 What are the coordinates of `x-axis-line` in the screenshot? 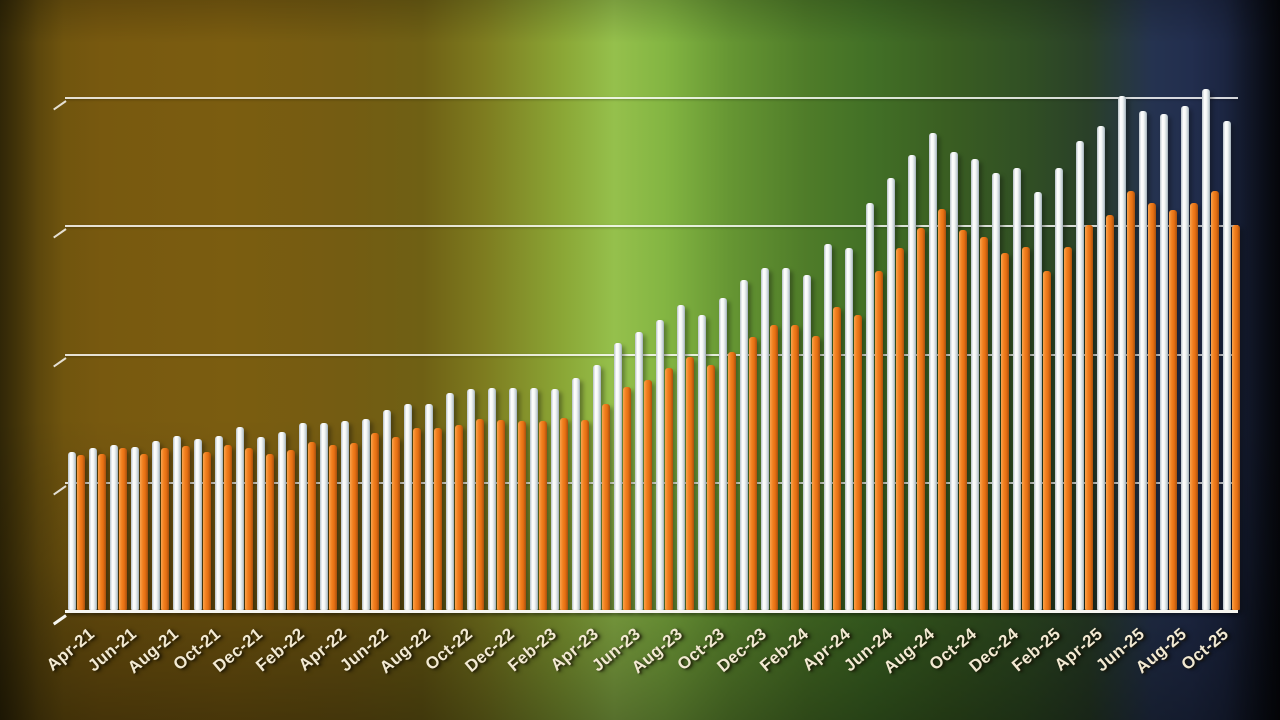 It's located at (645, 618).